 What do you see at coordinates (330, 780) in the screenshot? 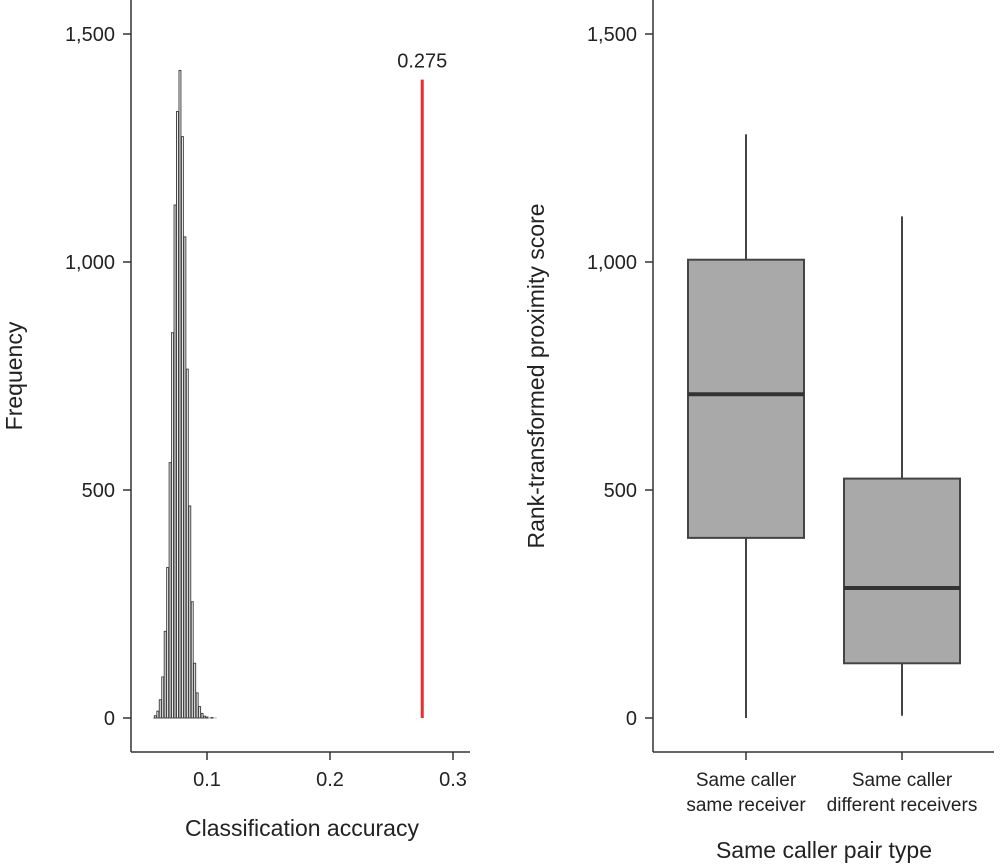
I see `left-x-tick-label: 0.2` at bounding box center [330, 780].